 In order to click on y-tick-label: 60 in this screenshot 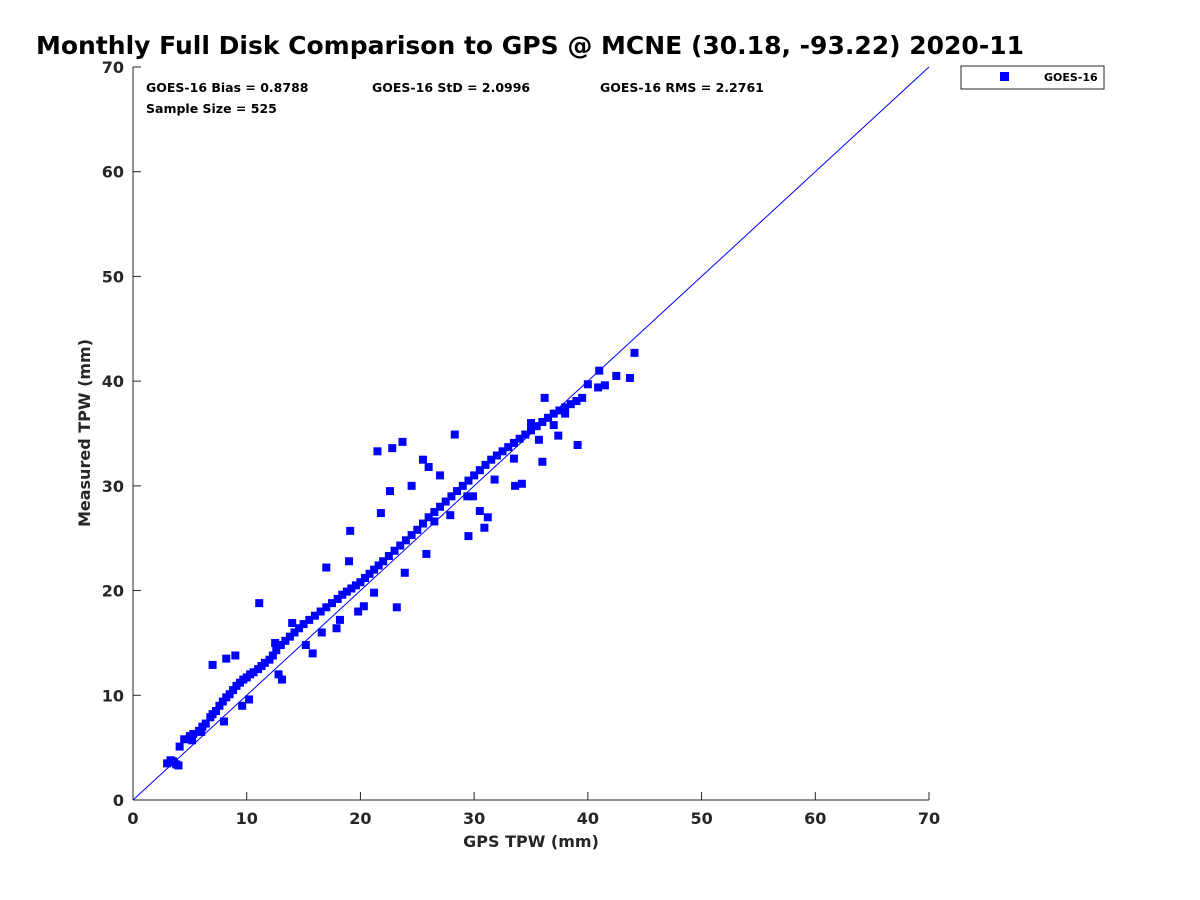, I will do `click(113, 172)`.